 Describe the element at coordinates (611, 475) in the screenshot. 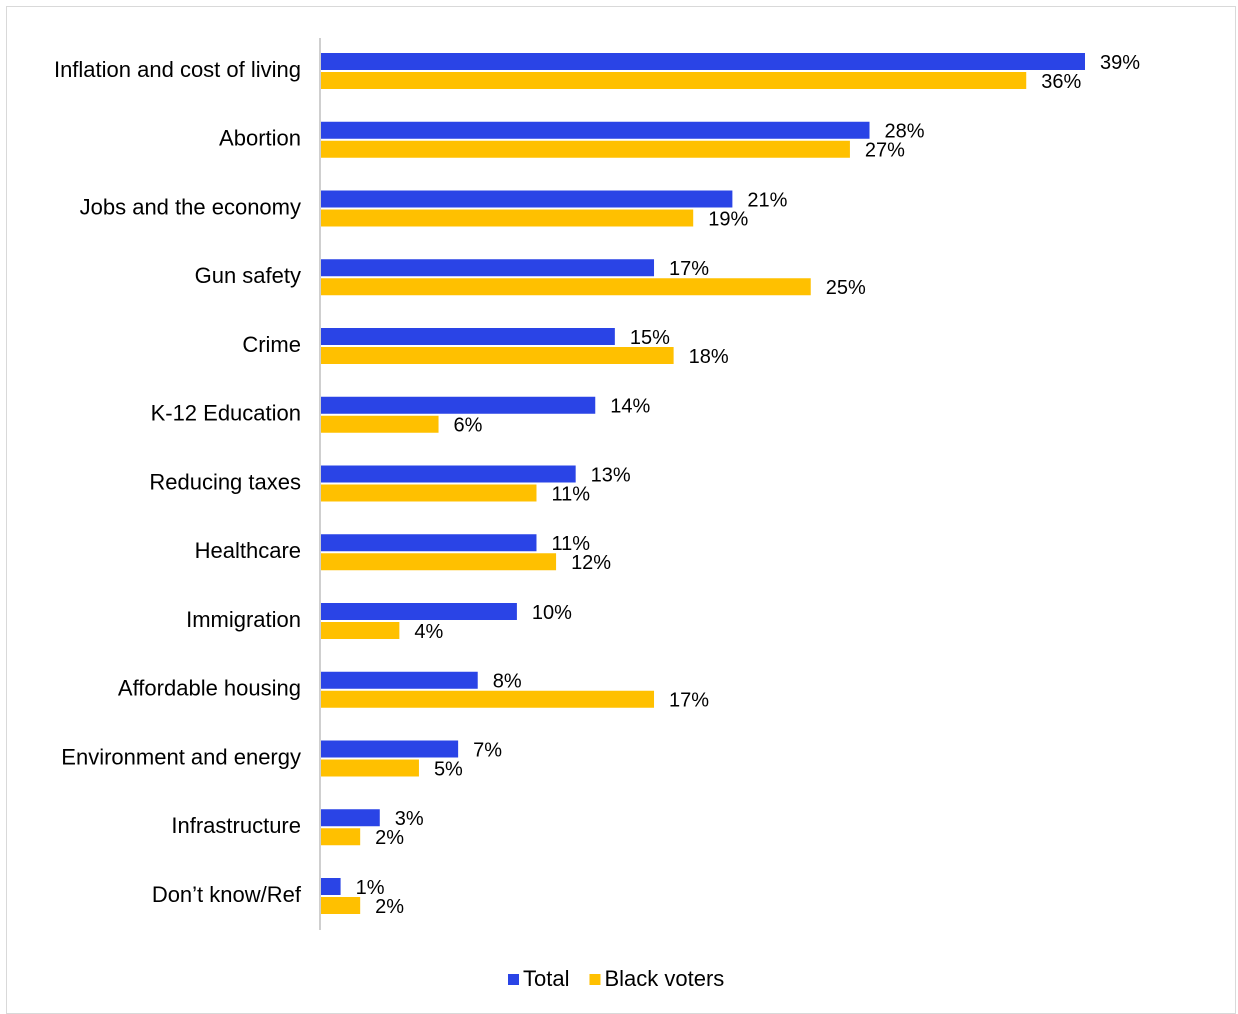

I see `data-label: 13%` at that location.